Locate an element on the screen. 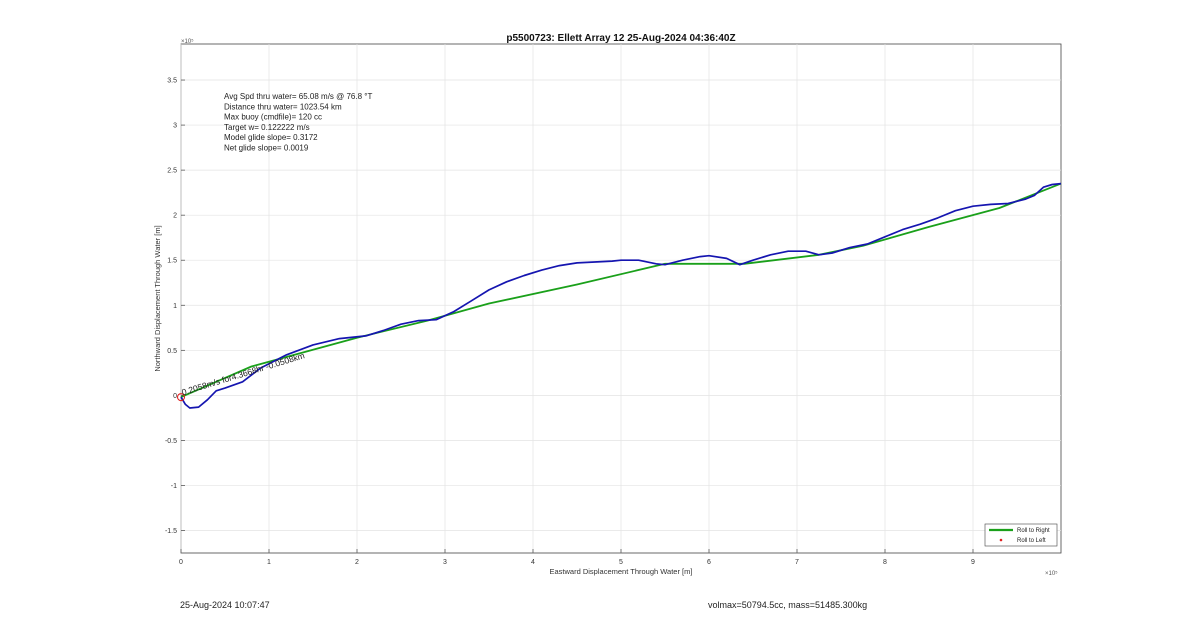 The height and width of the screenshot is (622, 1200). y-tick-label: 1 is located at coordinates (175, 306).